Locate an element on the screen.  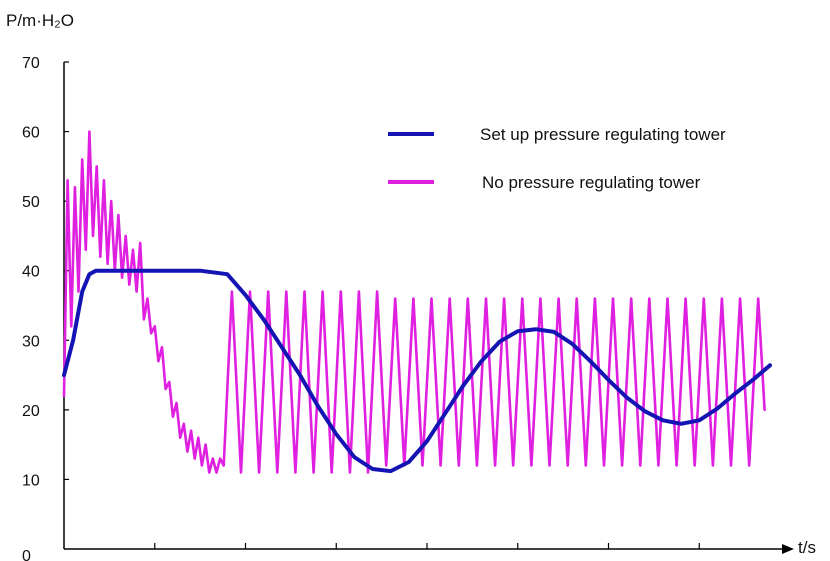
y-axis-label: P/m·H₂O is located at coordinates (40, 20).